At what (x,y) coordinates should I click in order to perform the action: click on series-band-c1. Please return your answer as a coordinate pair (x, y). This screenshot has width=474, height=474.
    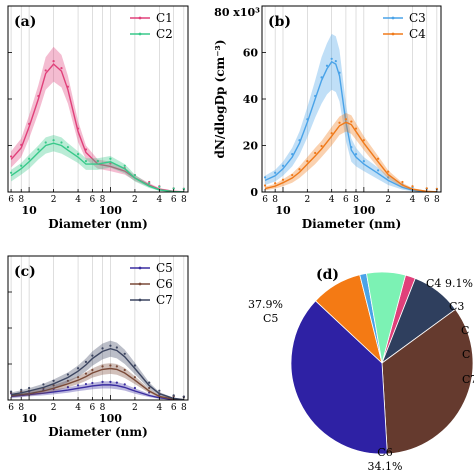
    Looking at the image, I should click on (97, 119).